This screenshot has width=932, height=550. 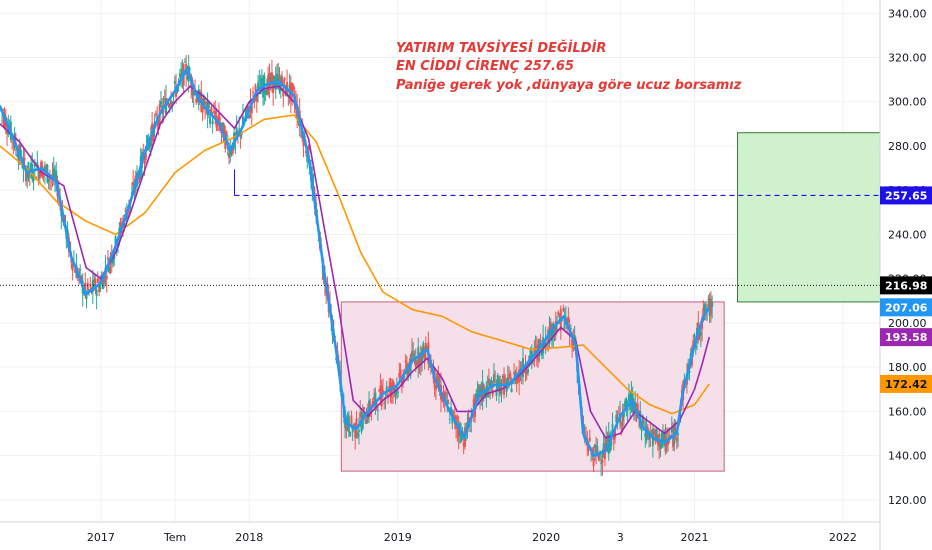 What do you see at coordinates (620, 537) in the screenshot?
I see `x-tick-label: 3` at bounding box center [620, 537].